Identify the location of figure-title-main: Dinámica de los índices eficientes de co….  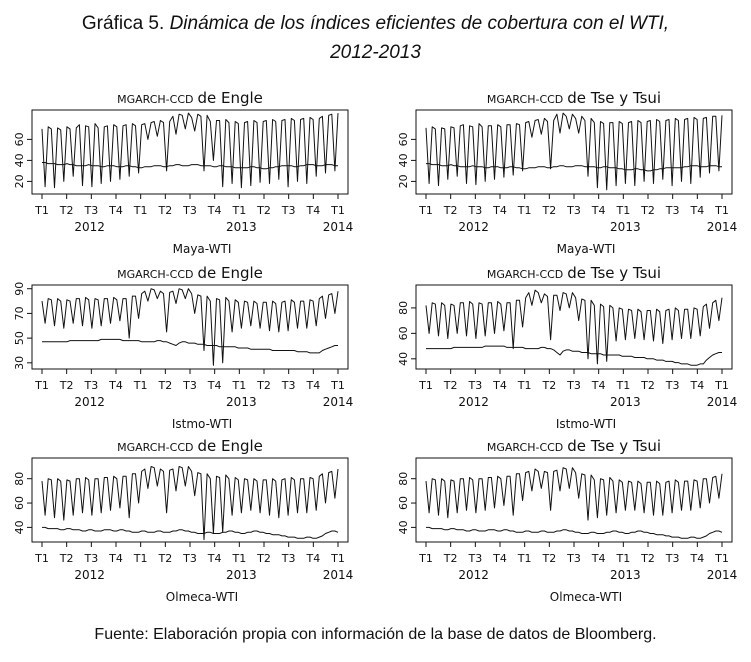
(419, 23).